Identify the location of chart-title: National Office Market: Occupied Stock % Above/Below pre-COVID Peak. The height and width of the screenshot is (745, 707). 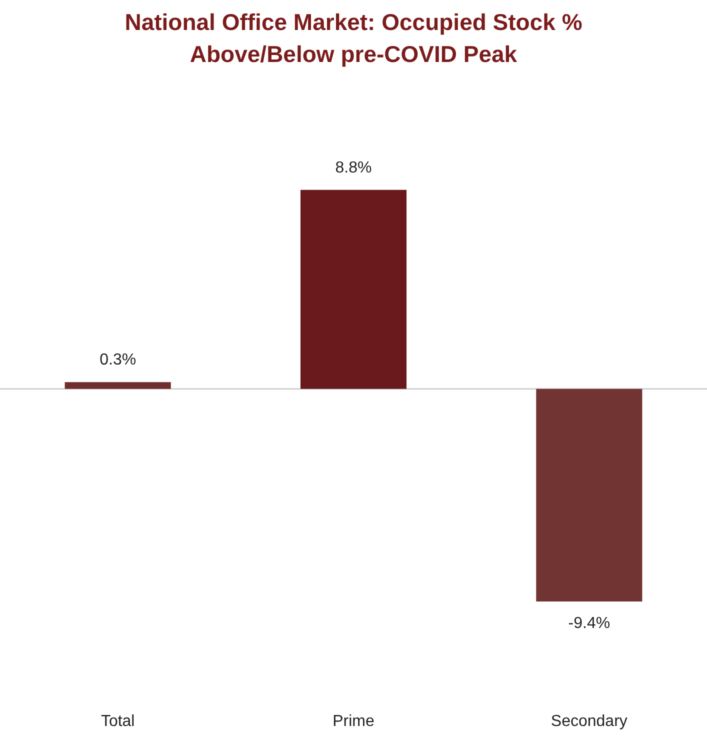
(354, 38).